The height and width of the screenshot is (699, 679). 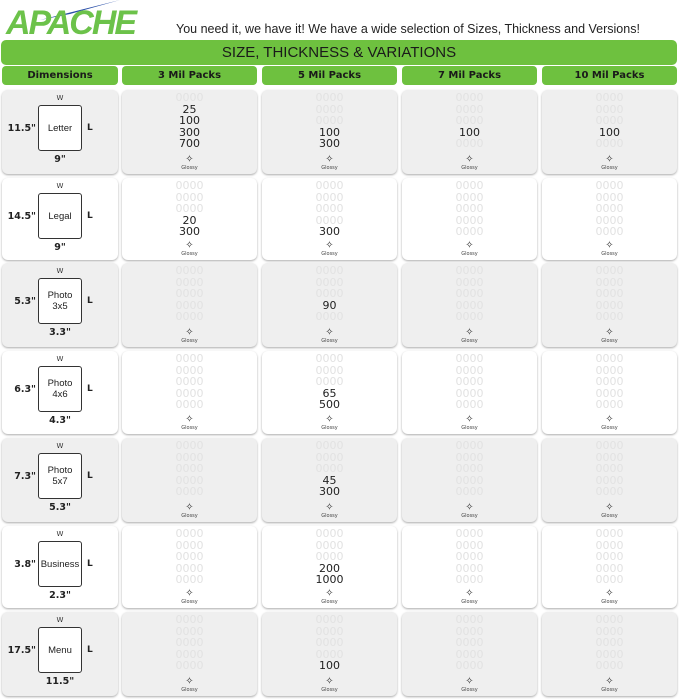 What do you see at coordinates (189, 220) in the screenshot?
I see `pack-count: 20` at bounding box center [189, 220].